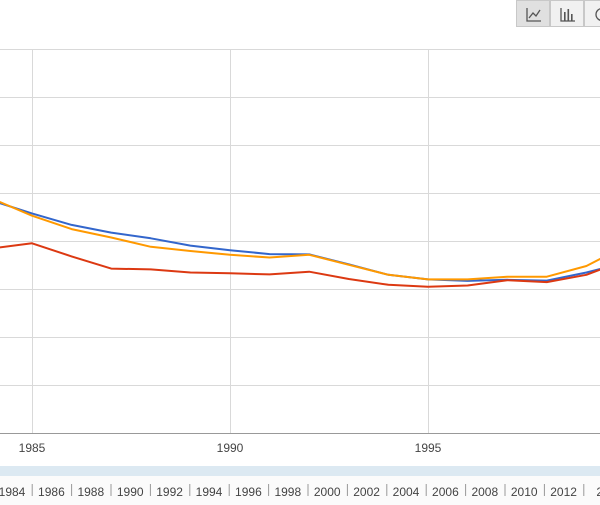  What do you see at coordinates (90, 492) in the screenshot?
I see `navigator-year-label: 1988` at bounding box center [90, 492].